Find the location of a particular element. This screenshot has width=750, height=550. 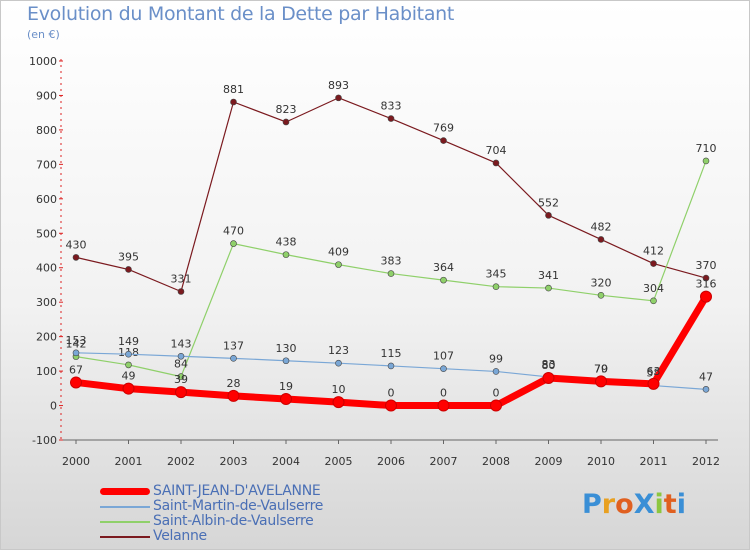

y-tick-label: 800 is located at coordinates (46, 130).